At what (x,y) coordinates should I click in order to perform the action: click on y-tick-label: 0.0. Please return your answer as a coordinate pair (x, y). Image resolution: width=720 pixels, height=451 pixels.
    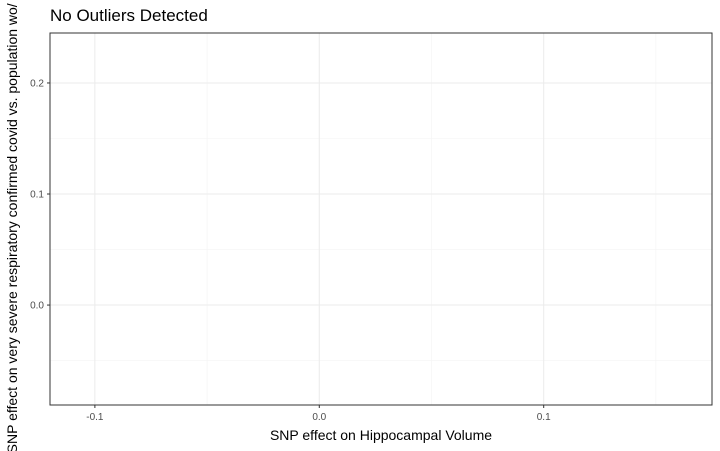
    Looking at the image, I should click on (37, 306).